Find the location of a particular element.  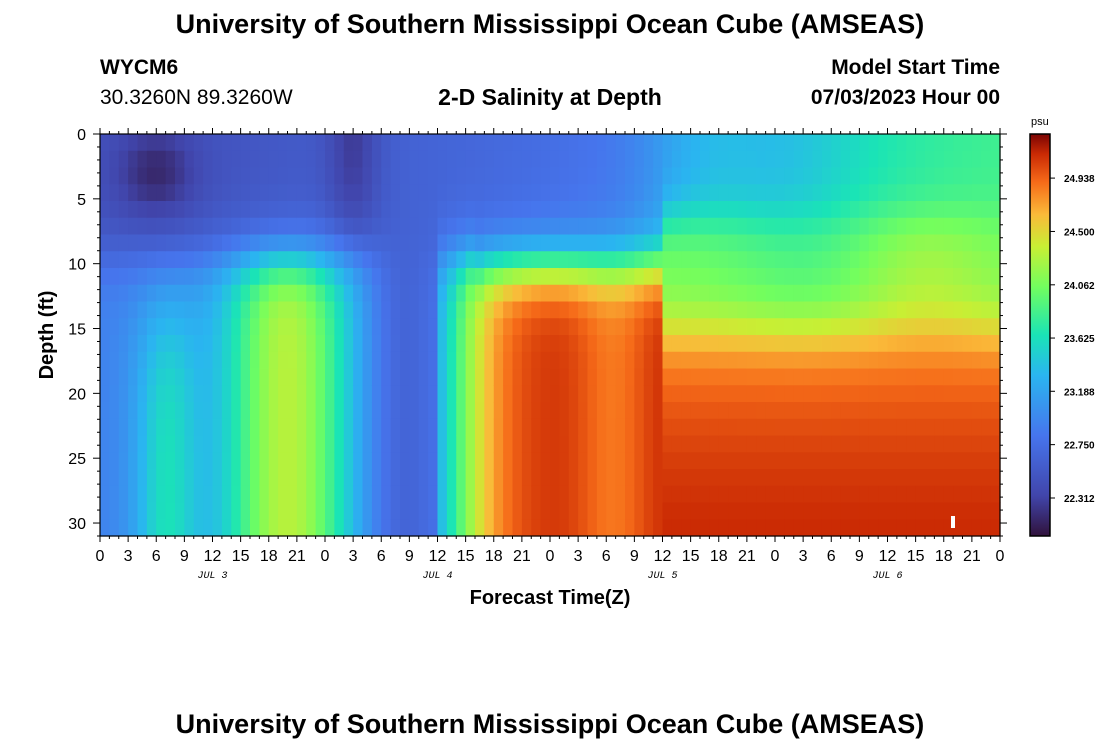

y-tick-label: 25 is located at coordinates (77, 459).